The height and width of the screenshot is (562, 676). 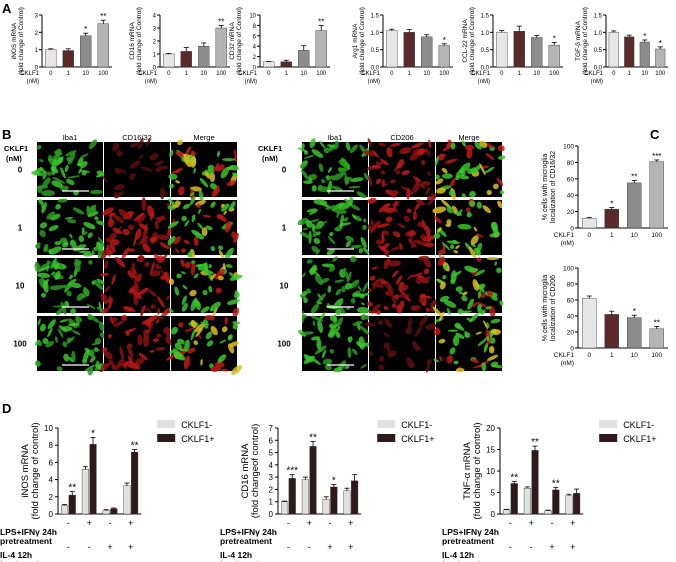 What do you see at coordinates (571, 301) in the screenshot?
I see `C2-y-tick-label: 60` at bounding box center [571, 301].